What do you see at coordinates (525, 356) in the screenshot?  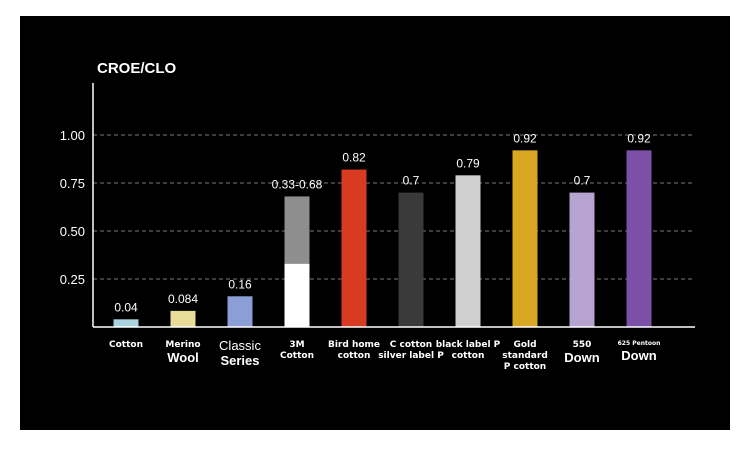 I see `category-label: standard` at bounding box center [525, 356].